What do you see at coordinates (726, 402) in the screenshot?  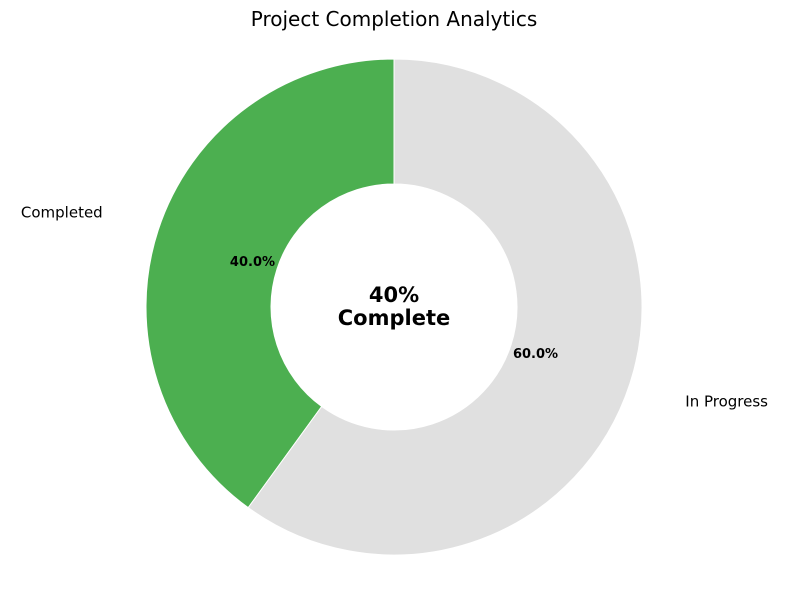 I see `category-label-in-progress: In Progress` at bounding box center [726, 402].